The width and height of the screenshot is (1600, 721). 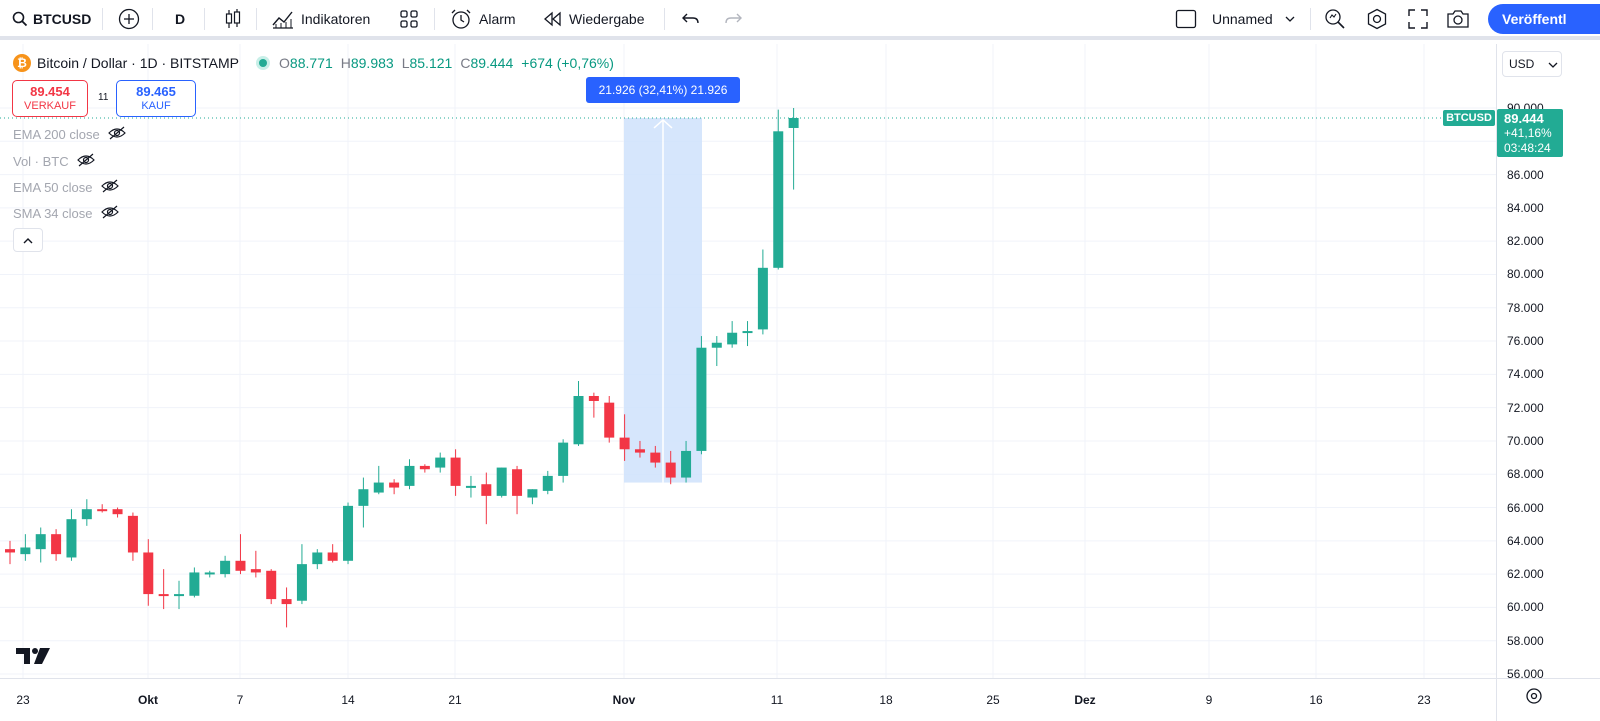 What do you see at coordinates (156, 91) in the screenshot?
I see `buy-price: 89.465` at bounding box center [156, 91].